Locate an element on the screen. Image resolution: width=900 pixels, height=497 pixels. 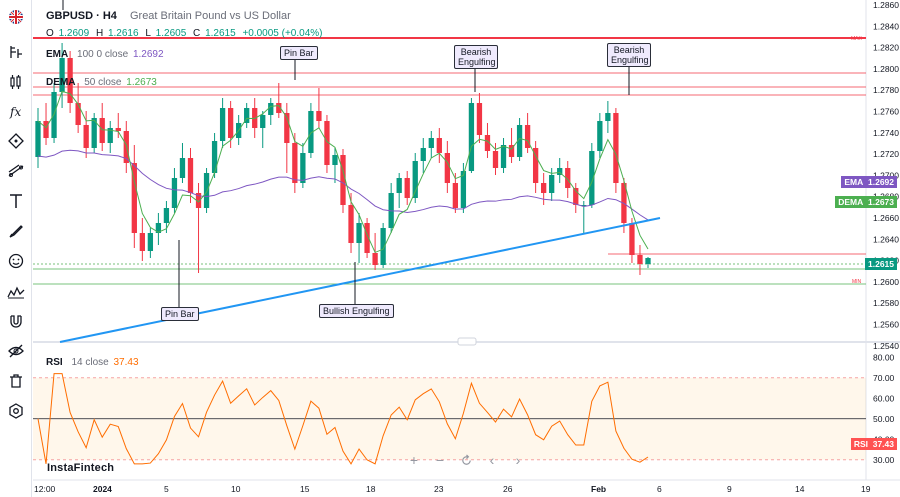
candles-icon is located at coordinates (16, 82).